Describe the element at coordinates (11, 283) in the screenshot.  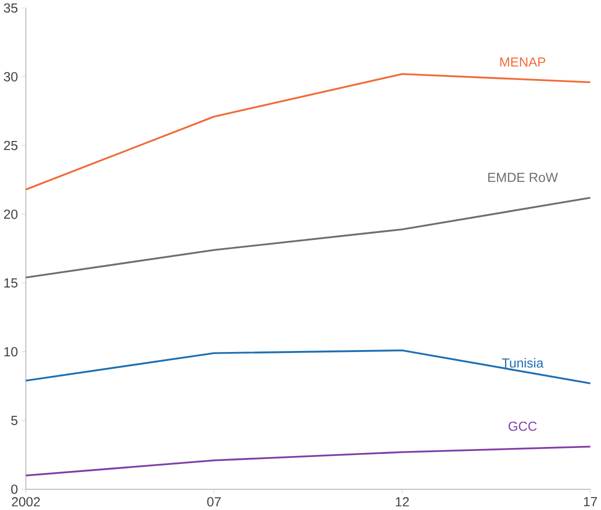
I see `y-tick-label: 15` at that location.